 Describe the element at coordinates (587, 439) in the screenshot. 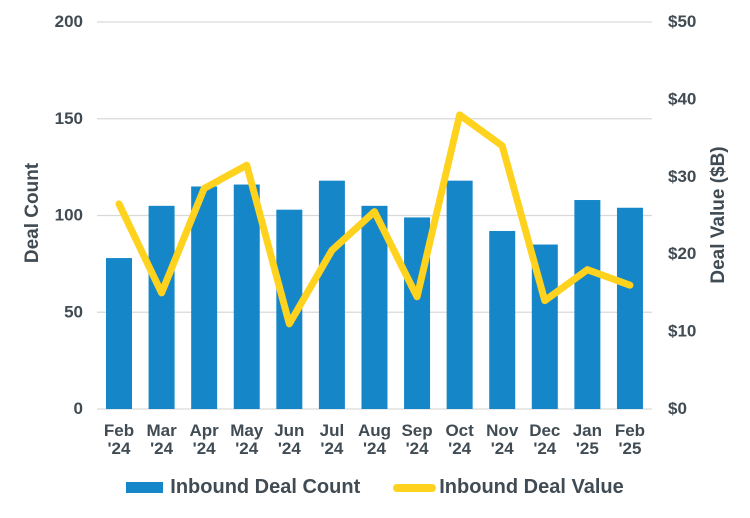

I see `x-axis-label-jan-25: Jan '25` at that location.